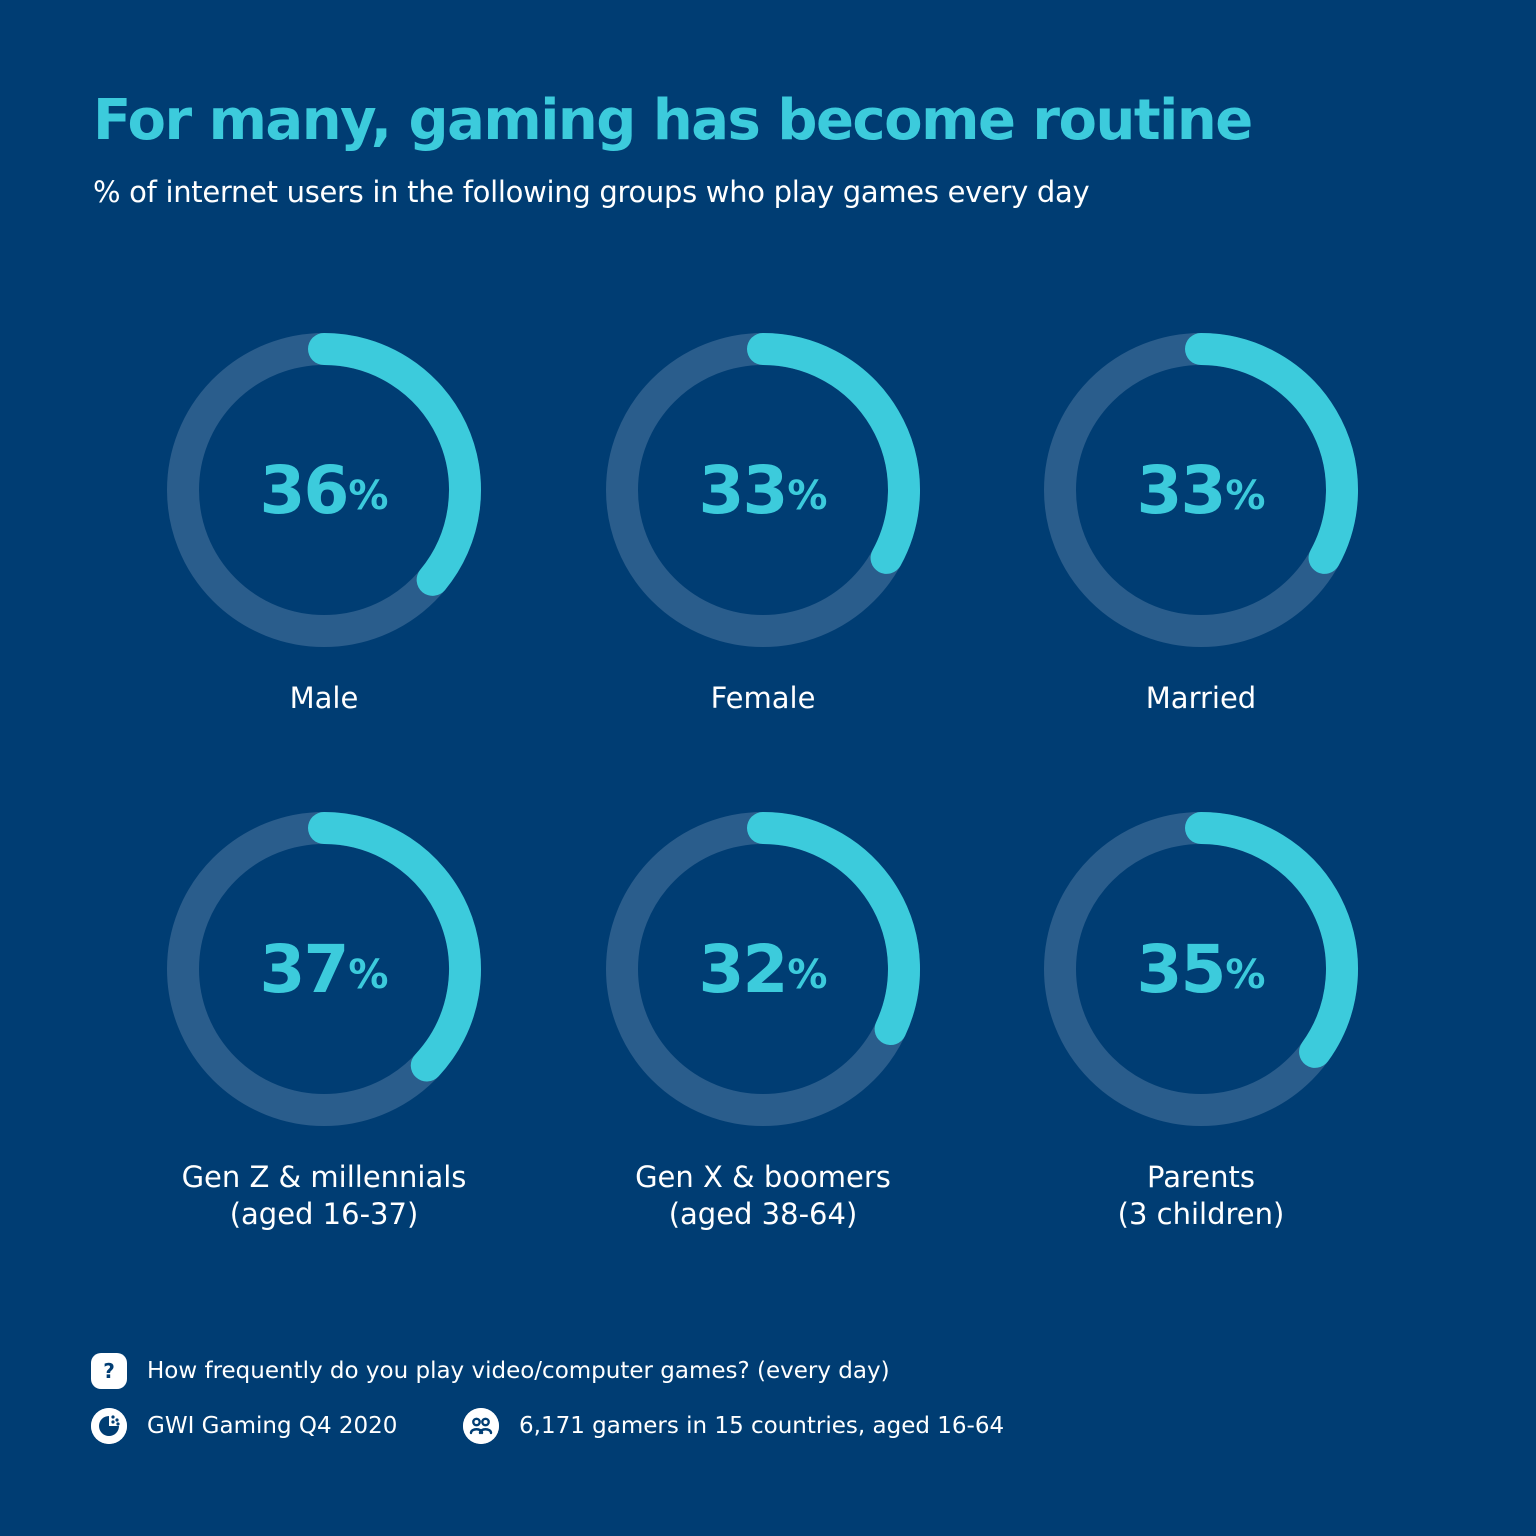  Describe the element at coordinates (1201, 1214) in the screenshot. I see `category-sublabel: (3 children)` at that location.